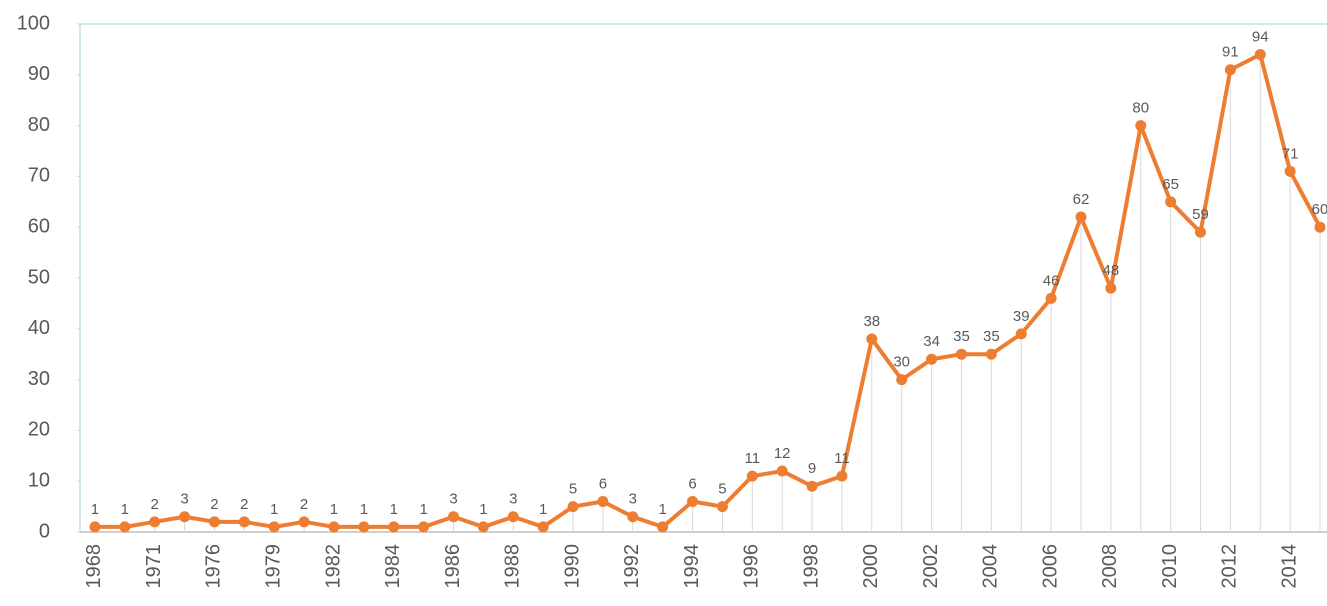 This screenshot has height=606, width=1327. I want to click on x-tick-label: 2006, so click(1050, 566).